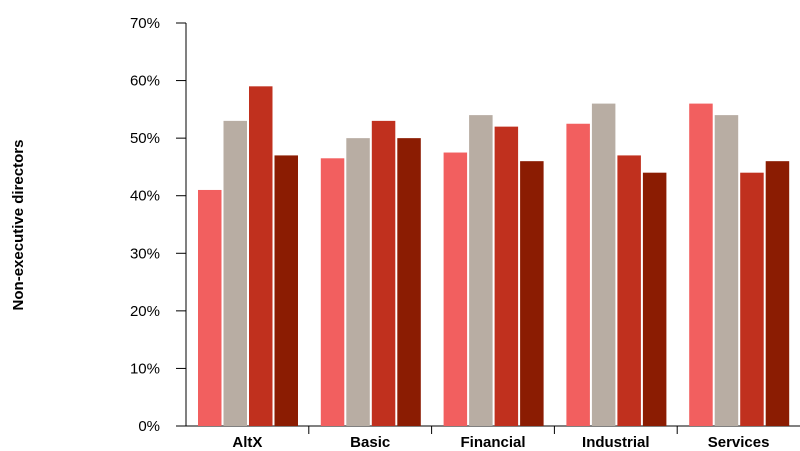  I want to click on y-tick-label: 50%, so click(145, 138).